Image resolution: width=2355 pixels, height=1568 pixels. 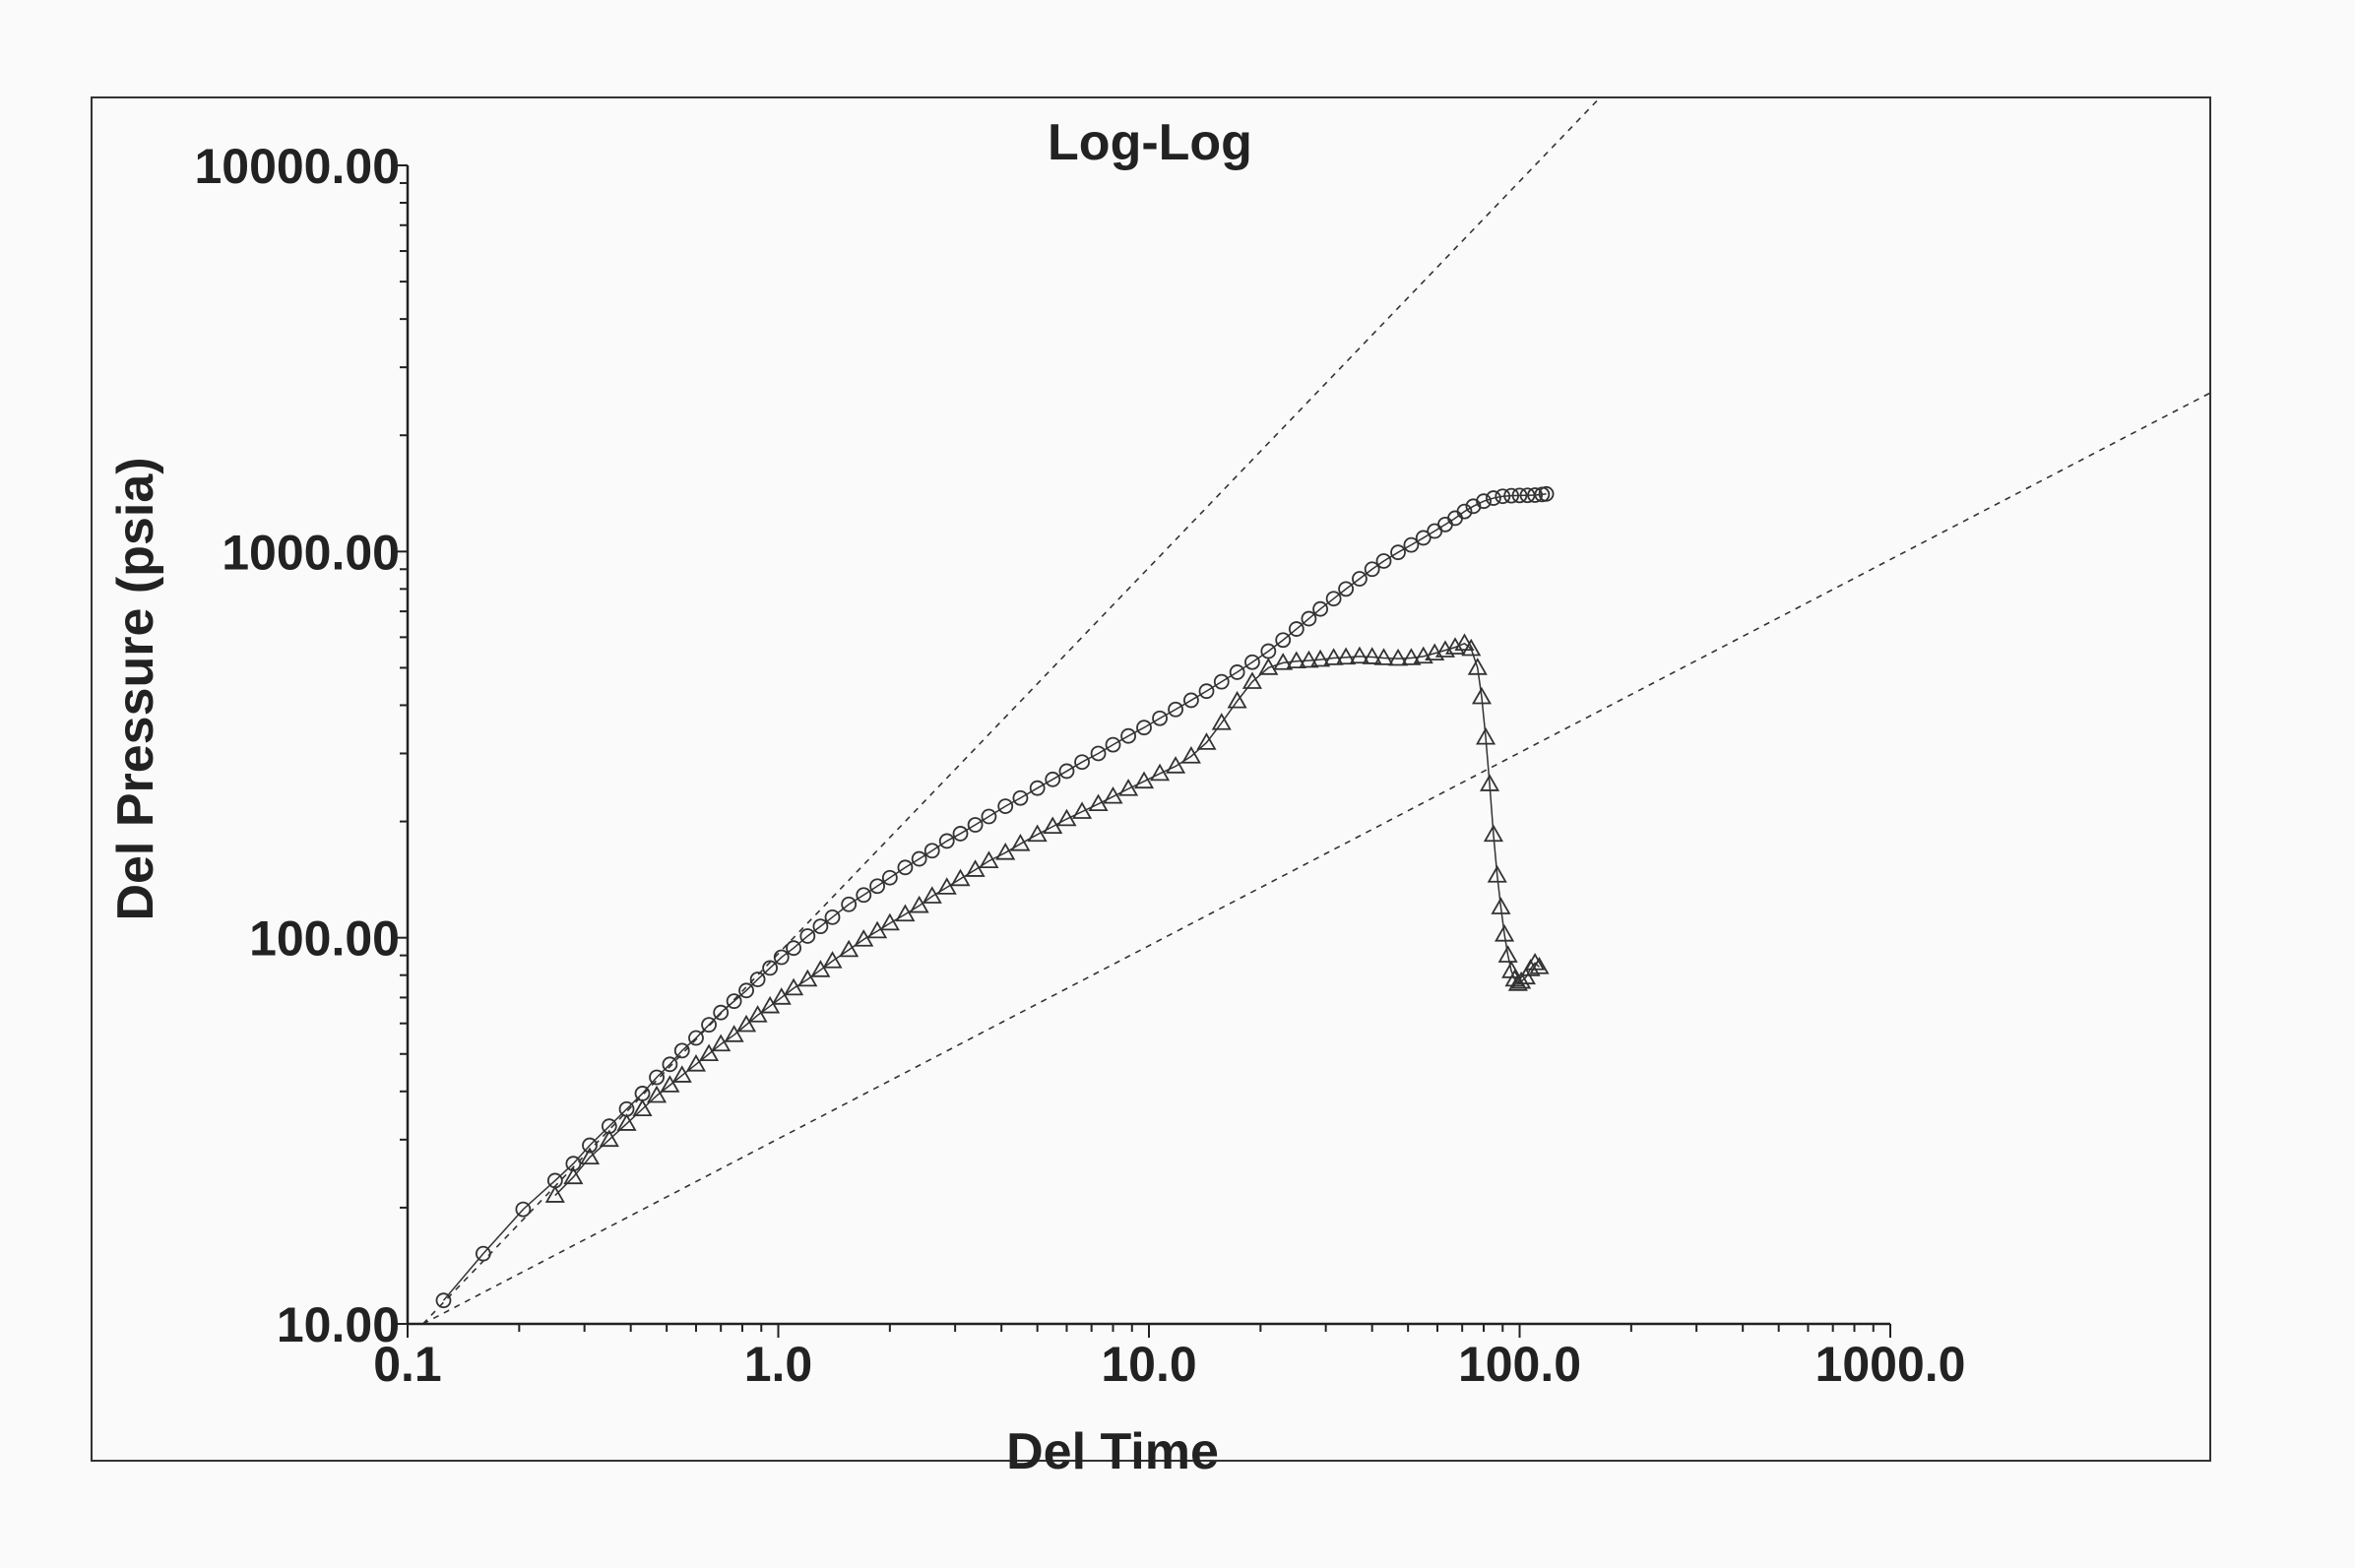 What do you see at coordinates (1148, 1364) in the screenshot?
I see `x-tick-label: 10.0` at bounding box center [1148, 1364].